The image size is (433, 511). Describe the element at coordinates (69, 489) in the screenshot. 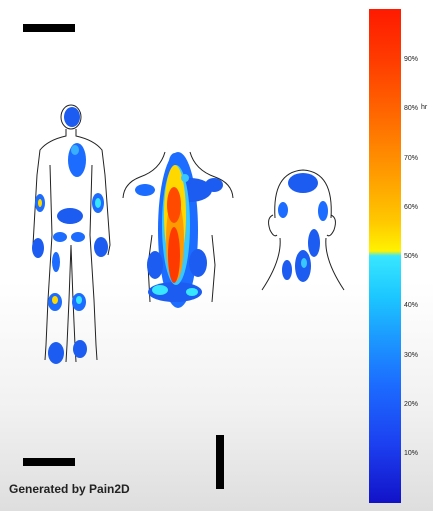

I see `credit-text: Generated by Pain2D` at that location.